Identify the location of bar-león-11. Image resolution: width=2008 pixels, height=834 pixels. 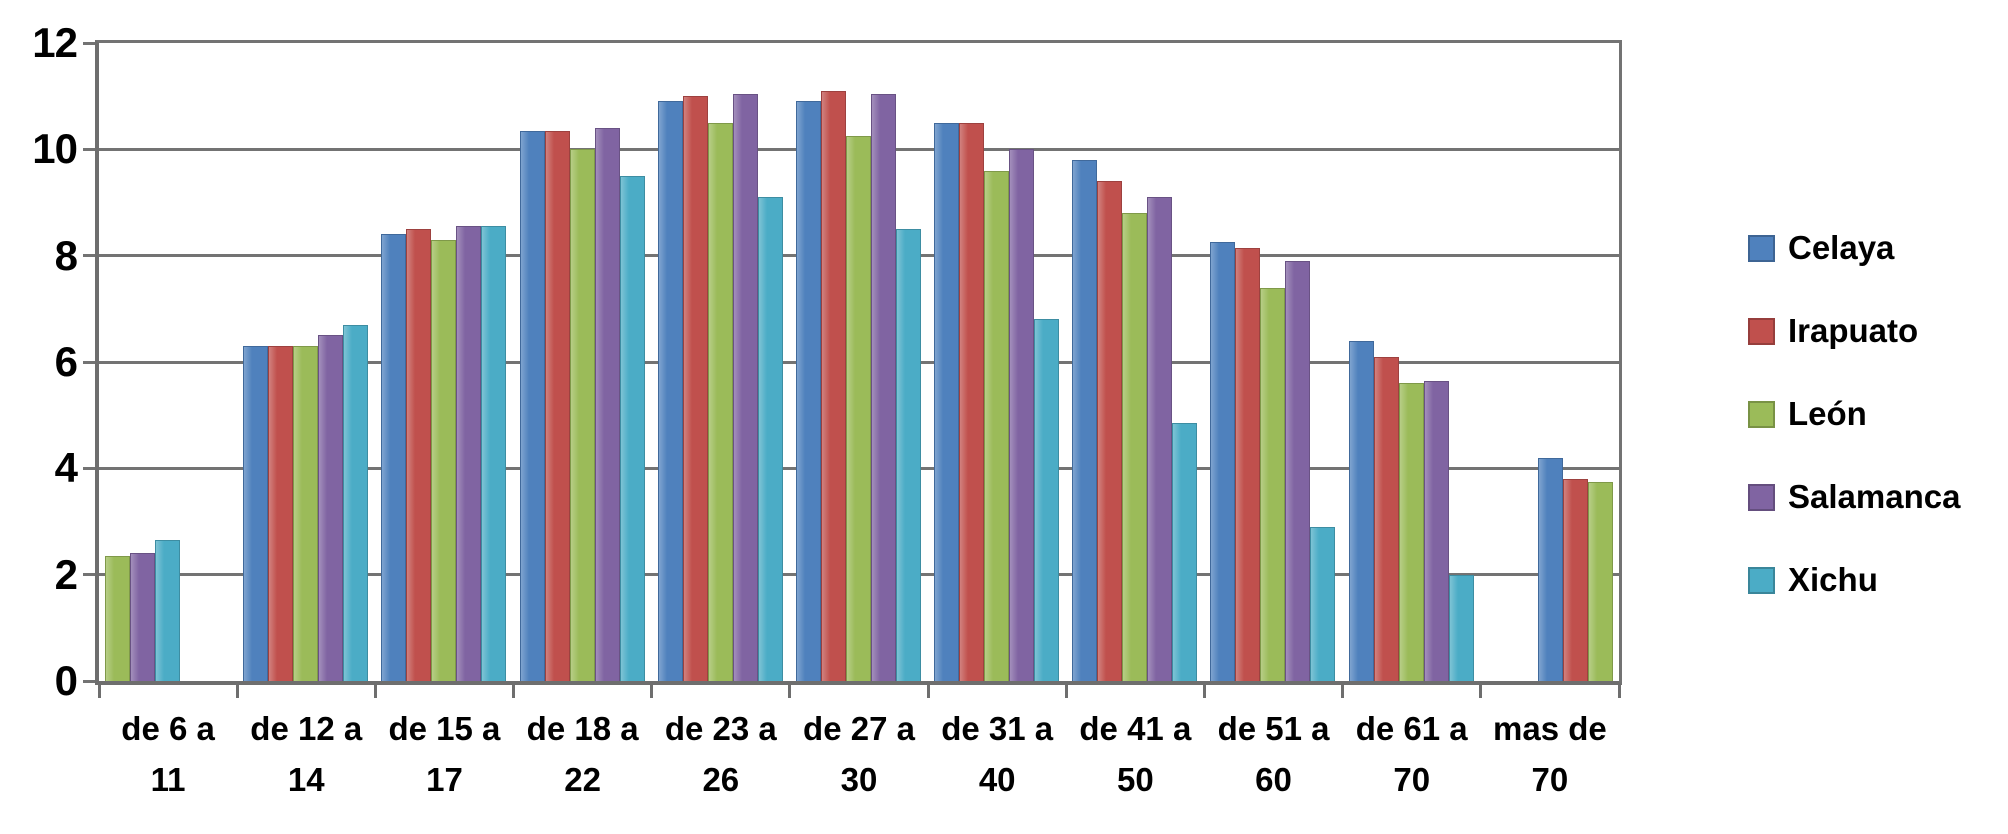
(1600, 581).